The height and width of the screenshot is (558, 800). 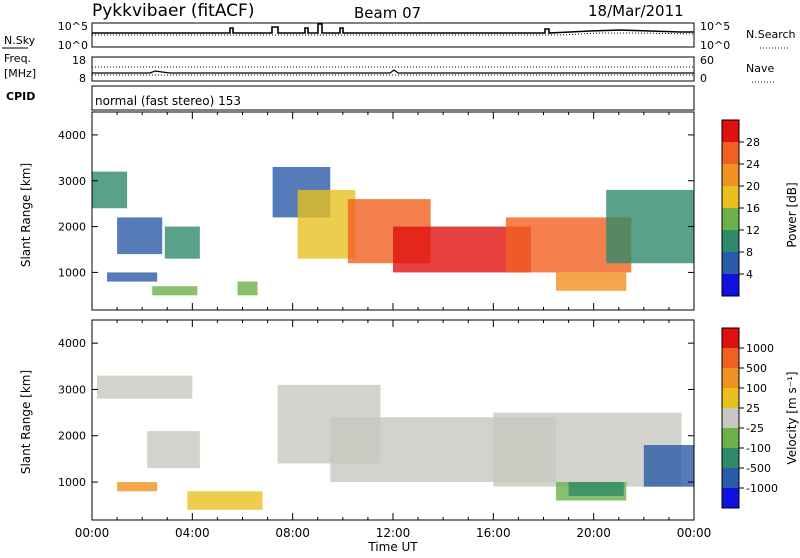 What do you see at coordinates (753, 208) in the screenshot?
I see `power-colorbar-tick-label-3: 16` at bounding box center [753, 208].